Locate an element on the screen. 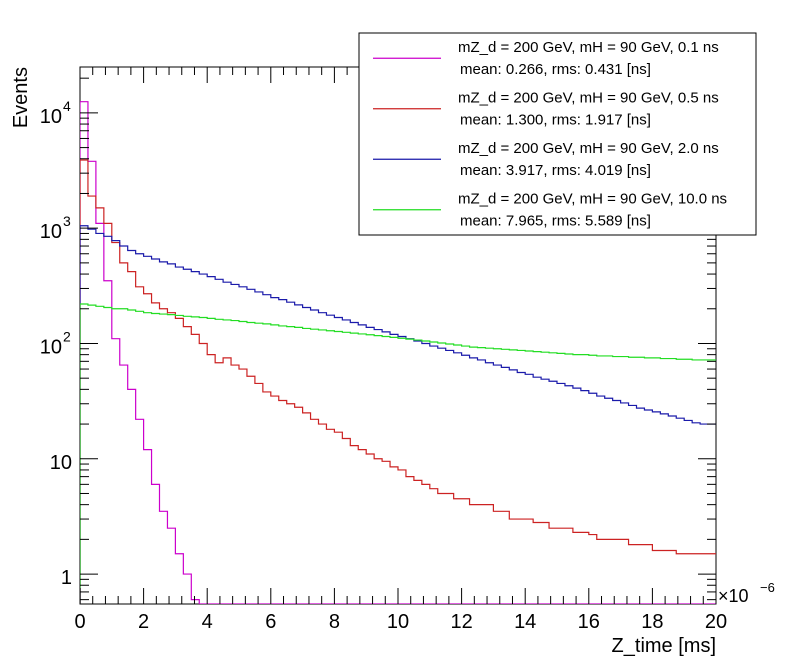 The image size is (796, 672). legend-entry-stats-3: mean: 7.965, rms: 5.589 [ns] is located at coordinates (555, 221).